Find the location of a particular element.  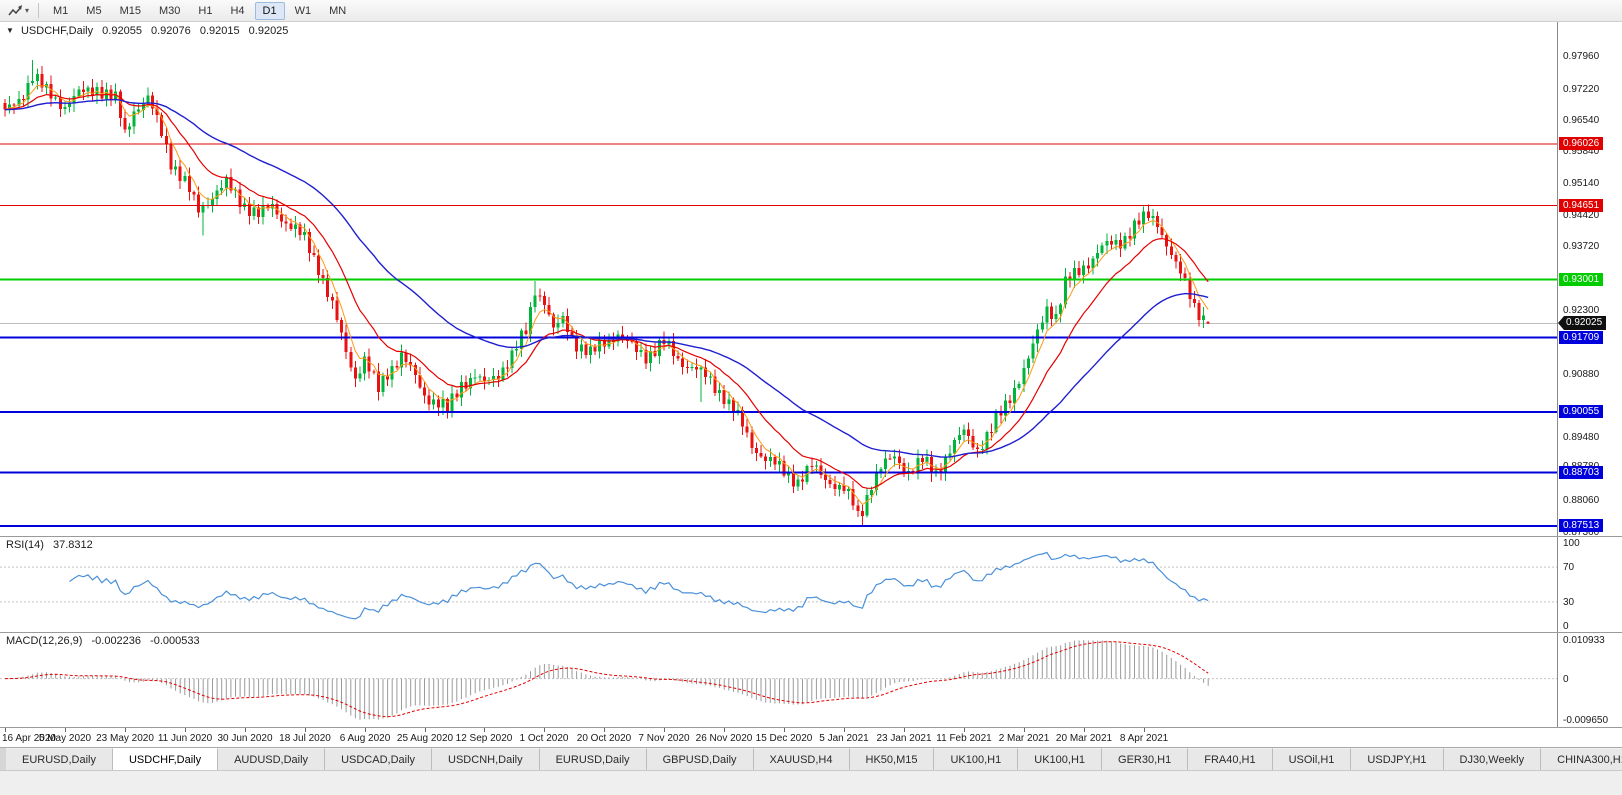

chart-tab-0: EURUSD,Daily is located at coordinates (59, 759).